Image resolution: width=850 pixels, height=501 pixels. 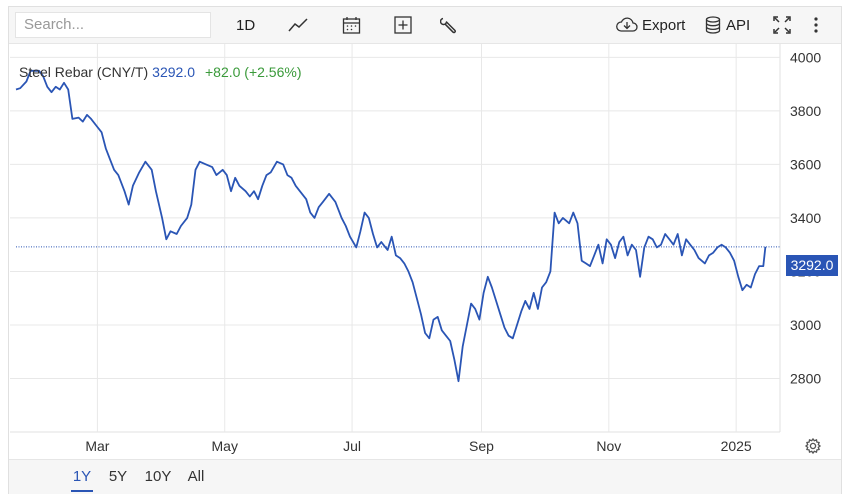 I want to click on more-options-button, so click(x=816, y=25).